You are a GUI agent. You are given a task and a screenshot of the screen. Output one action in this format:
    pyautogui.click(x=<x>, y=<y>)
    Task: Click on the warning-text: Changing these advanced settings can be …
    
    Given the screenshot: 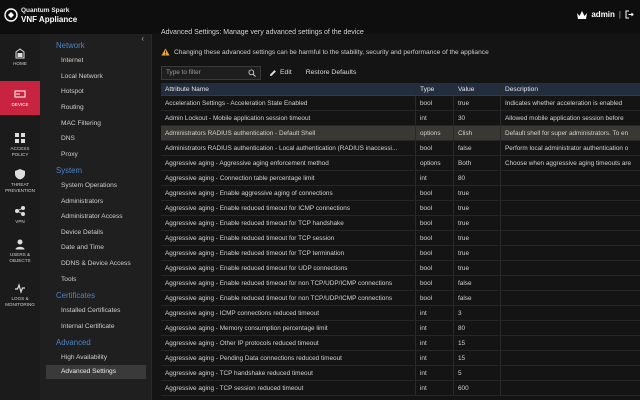 What is the action you would take?
    pyautogui.click(x=331, y=52)
    